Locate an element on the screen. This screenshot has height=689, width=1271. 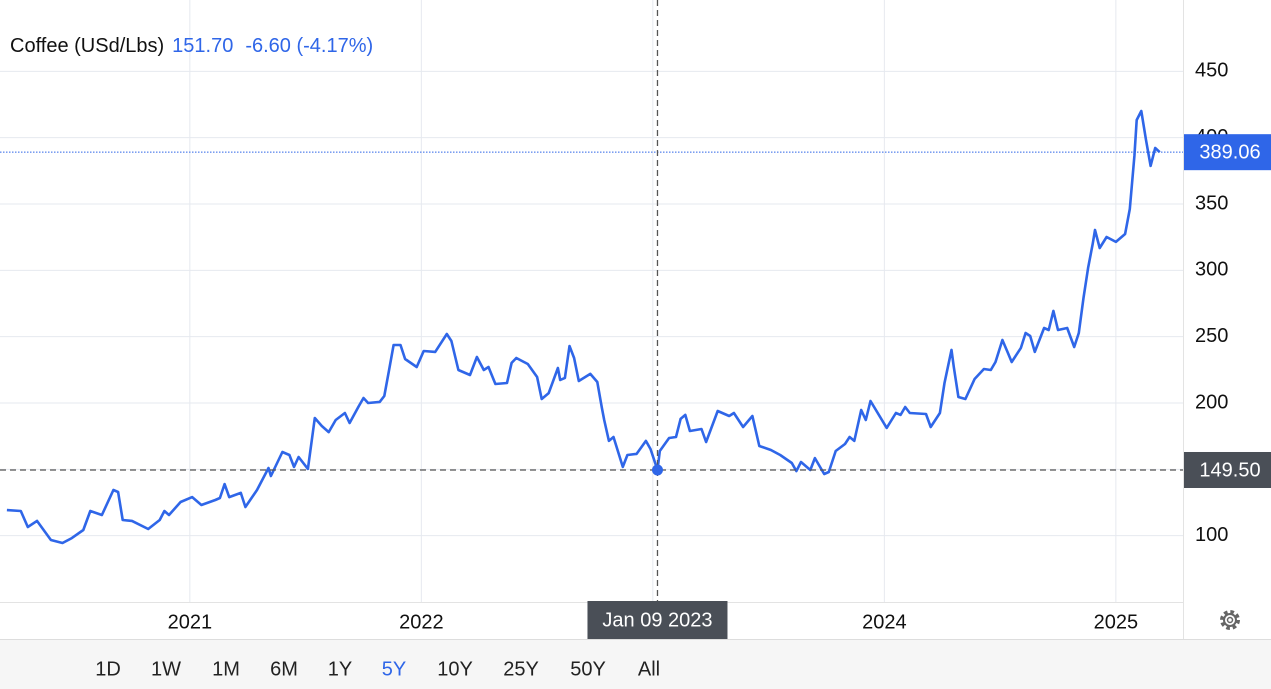
x-tick-label: 2021 is located at coordinates (190, 622).